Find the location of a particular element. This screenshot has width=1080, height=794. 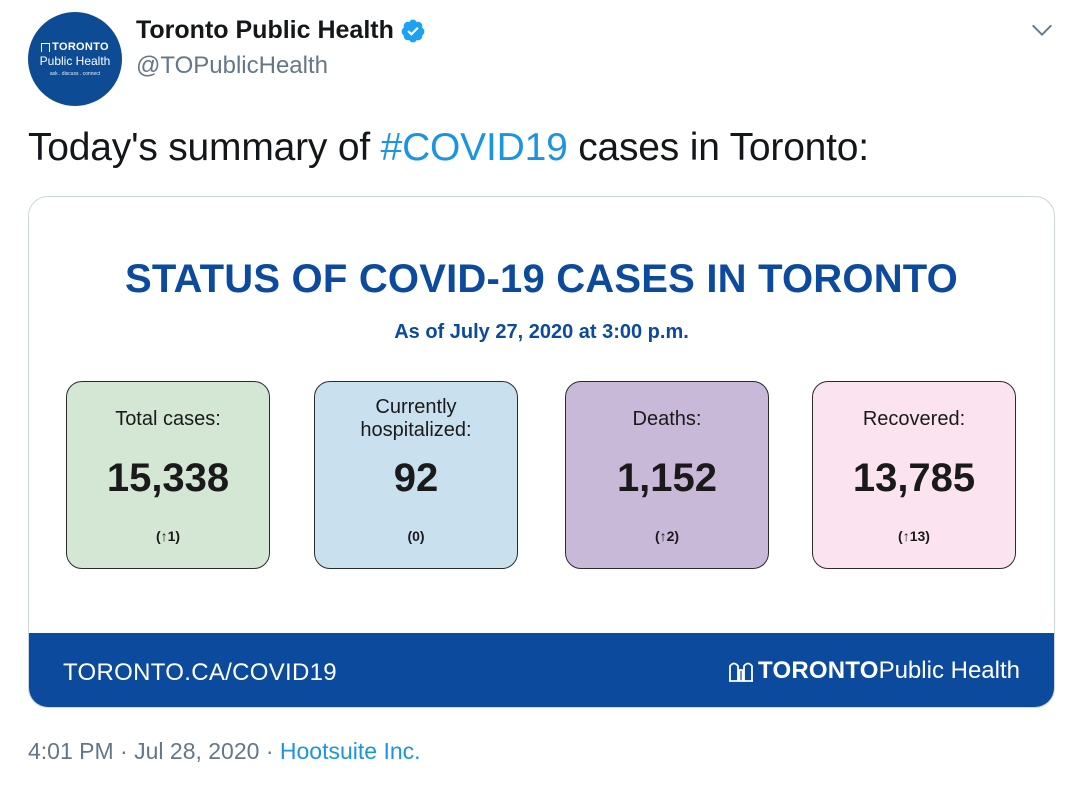

footer-logo-bold: TORONTO is located at coordinates (818, 670).